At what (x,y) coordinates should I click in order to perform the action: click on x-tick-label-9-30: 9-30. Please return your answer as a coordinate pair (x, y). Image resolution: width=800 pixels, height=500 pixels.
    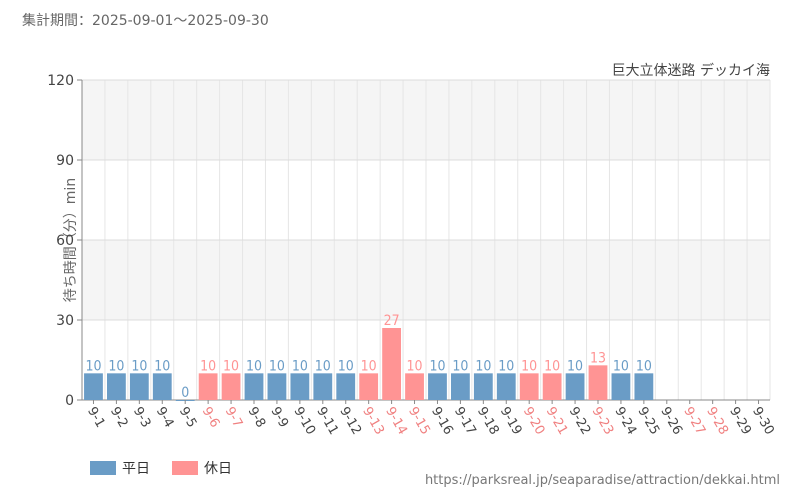
    Looking at the image, I should click on (763, 421).